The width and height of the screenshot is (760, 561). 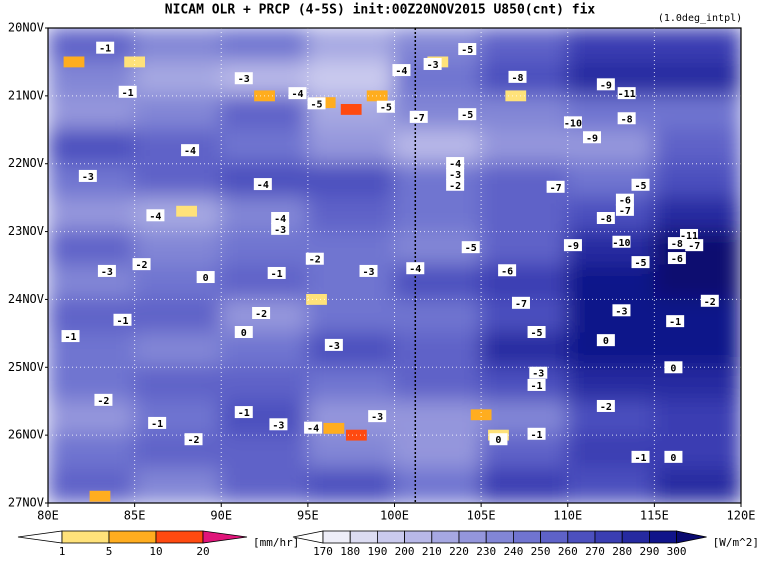 I want to click on x-tick-label: 90E, so click(x=221, y=516).